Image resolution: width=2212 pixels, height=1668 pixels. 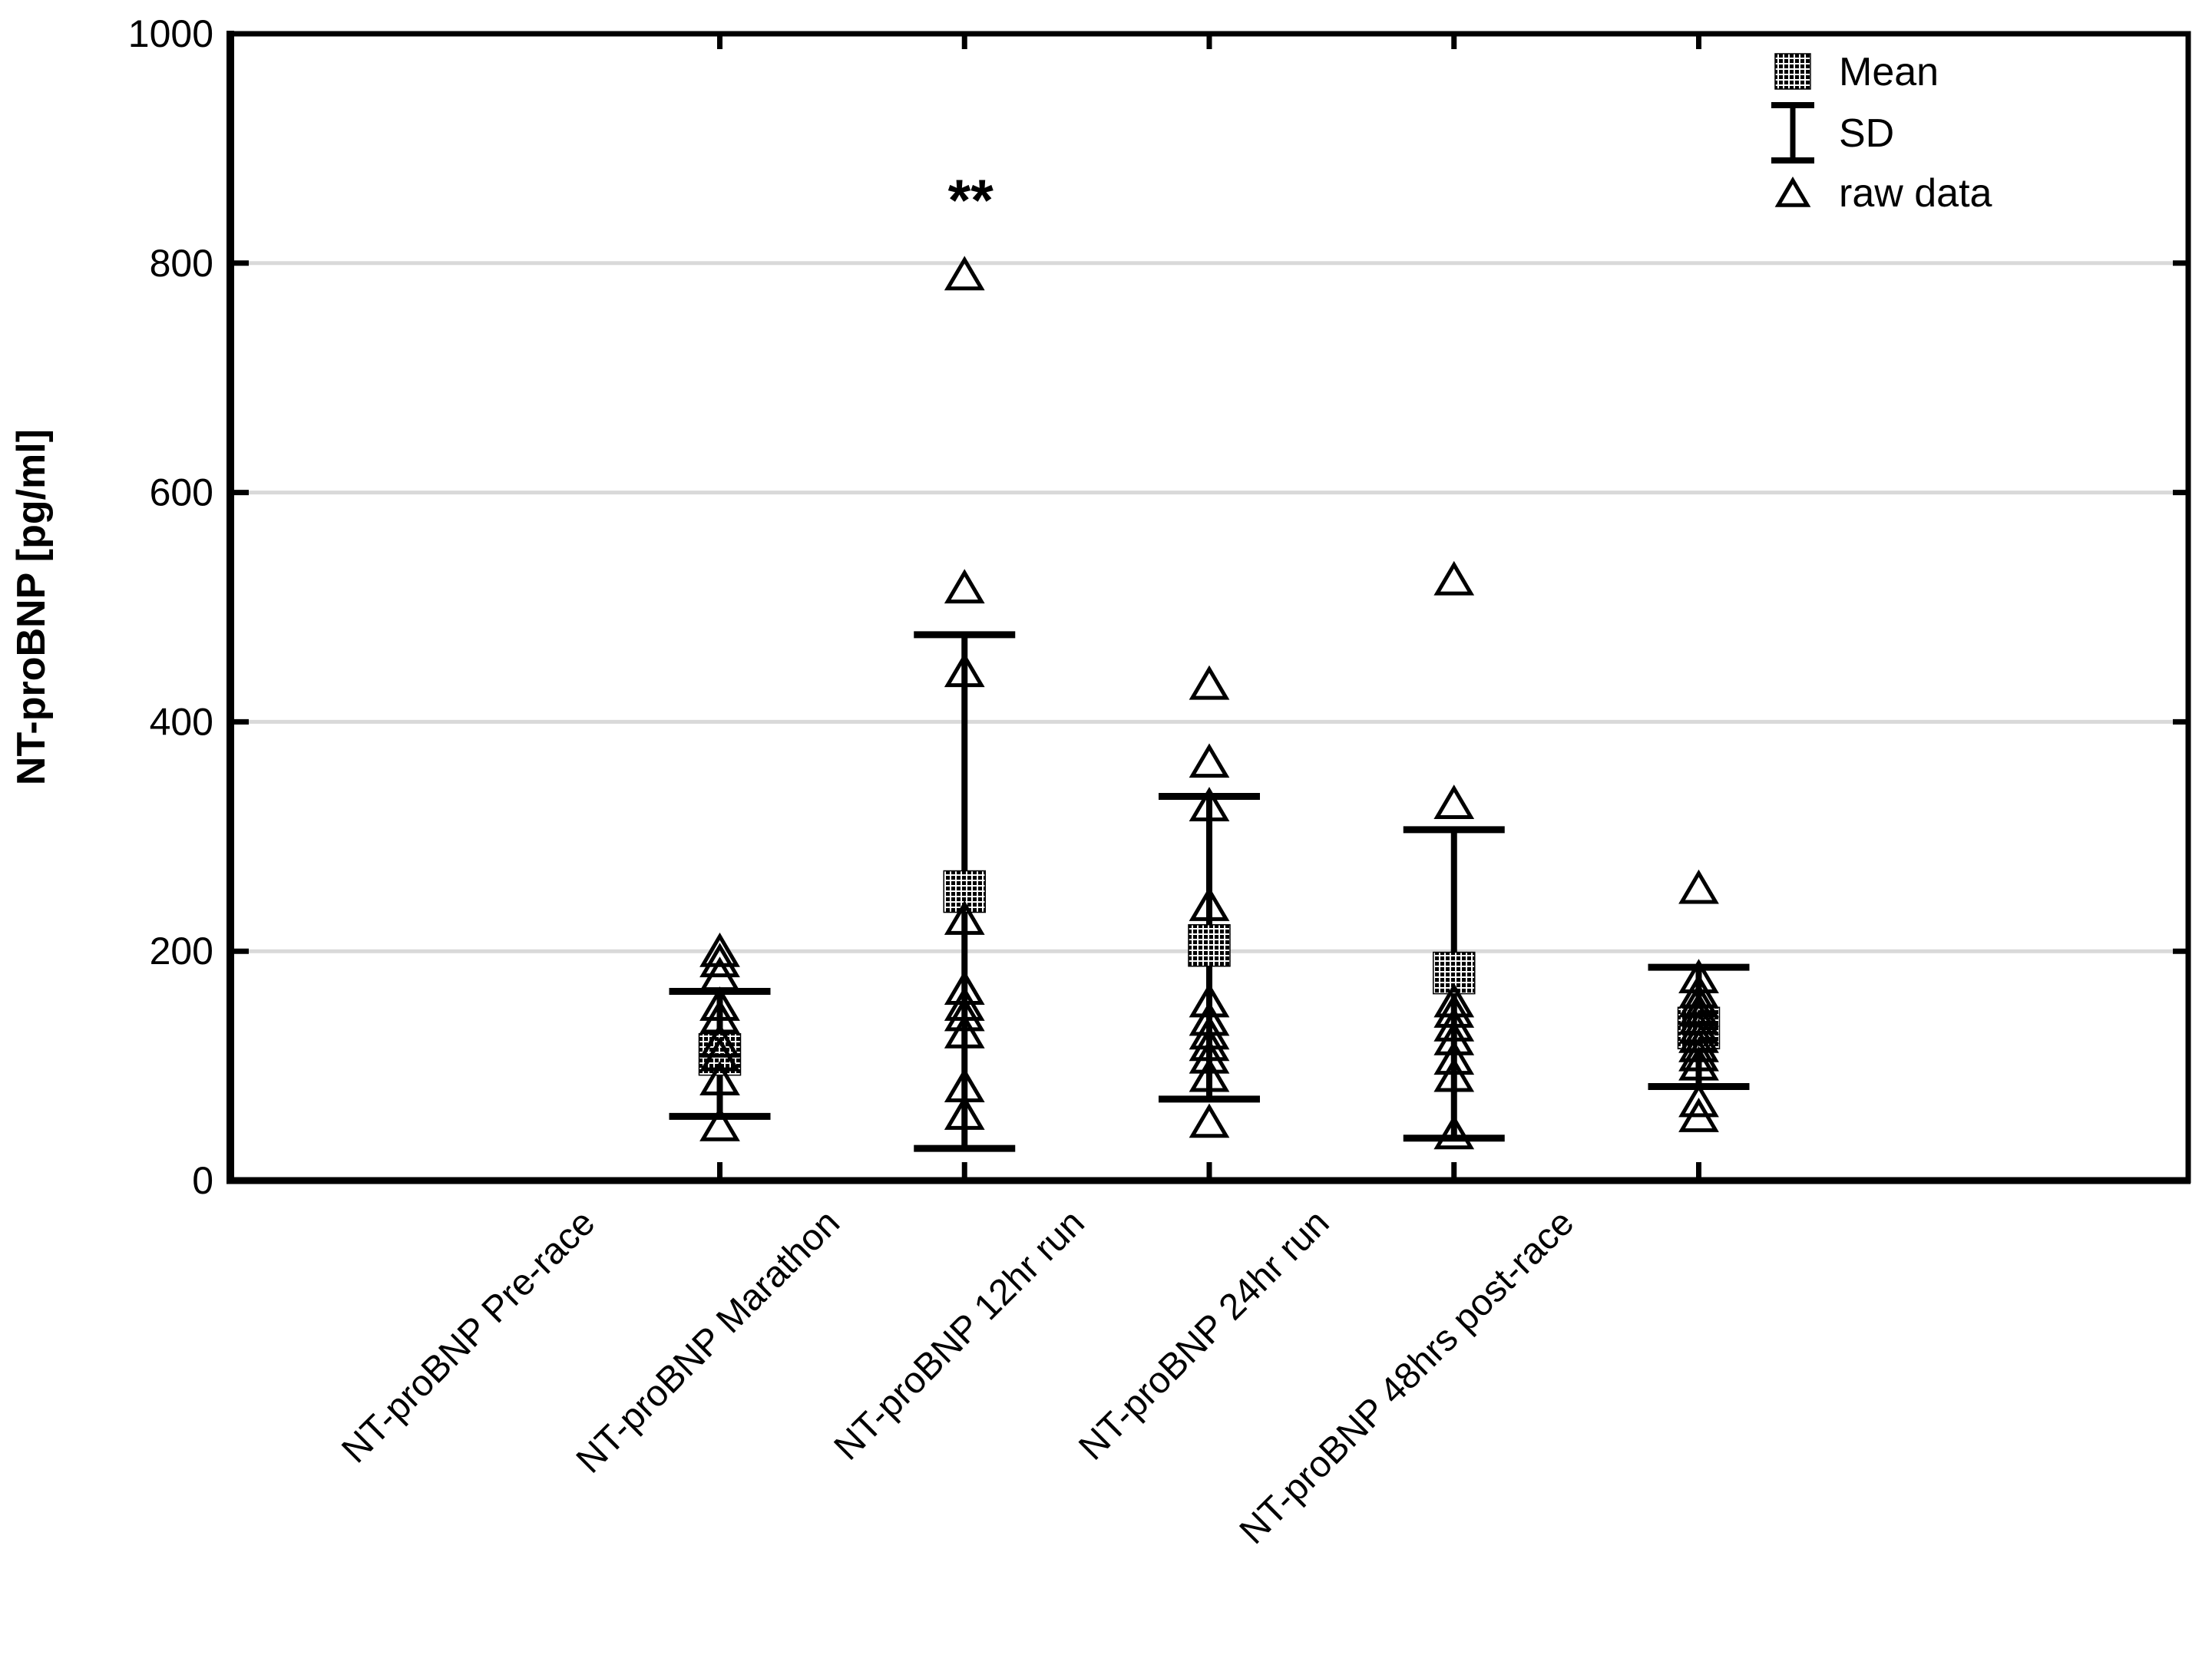 What do you see at coordinates (1792, 192) in the screenshot?
I see `legend-rawdata-swatch` at bounding box center [1792, 192].